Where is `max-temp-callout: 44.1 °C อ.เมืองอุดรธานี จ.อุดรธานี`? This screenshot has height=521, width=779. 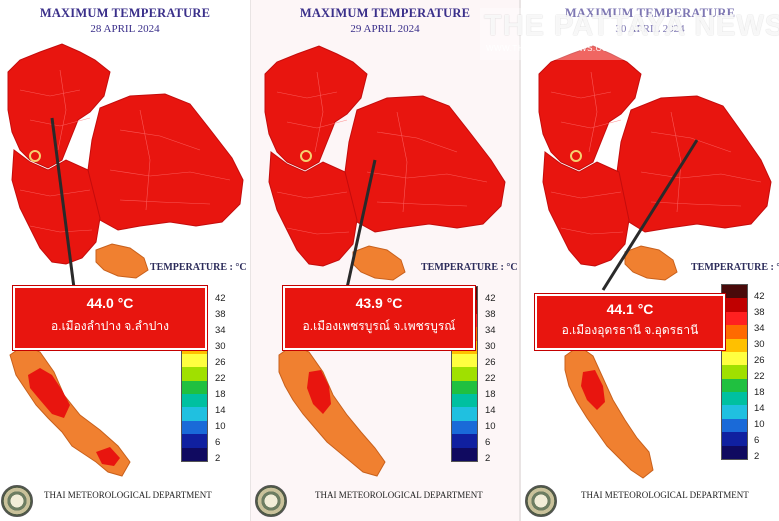 max-temp-callout: 44.1 °C อ.เมืองอุดรธานี จ.อุดรธานี is located at coordinates (630, 322).